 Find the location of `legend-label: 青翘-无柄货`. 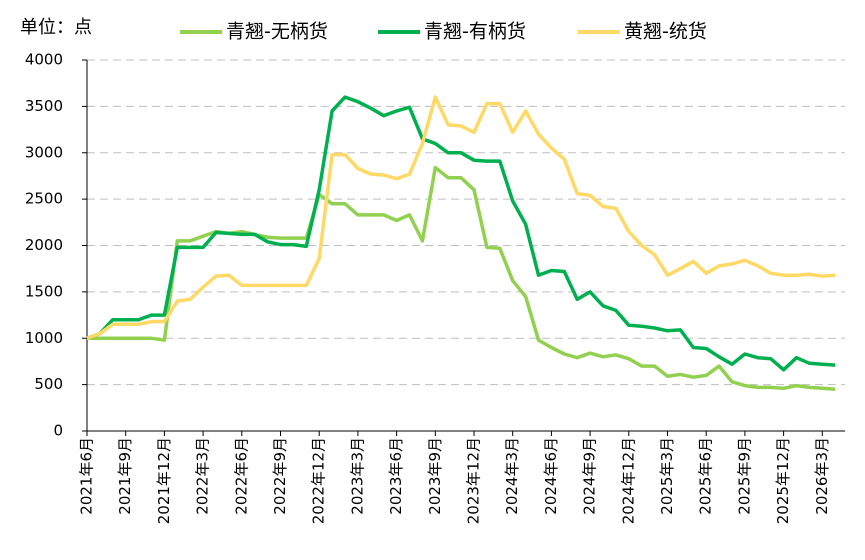

legend-label: 青翘-无柄货 is located at coordinates (277, 32).